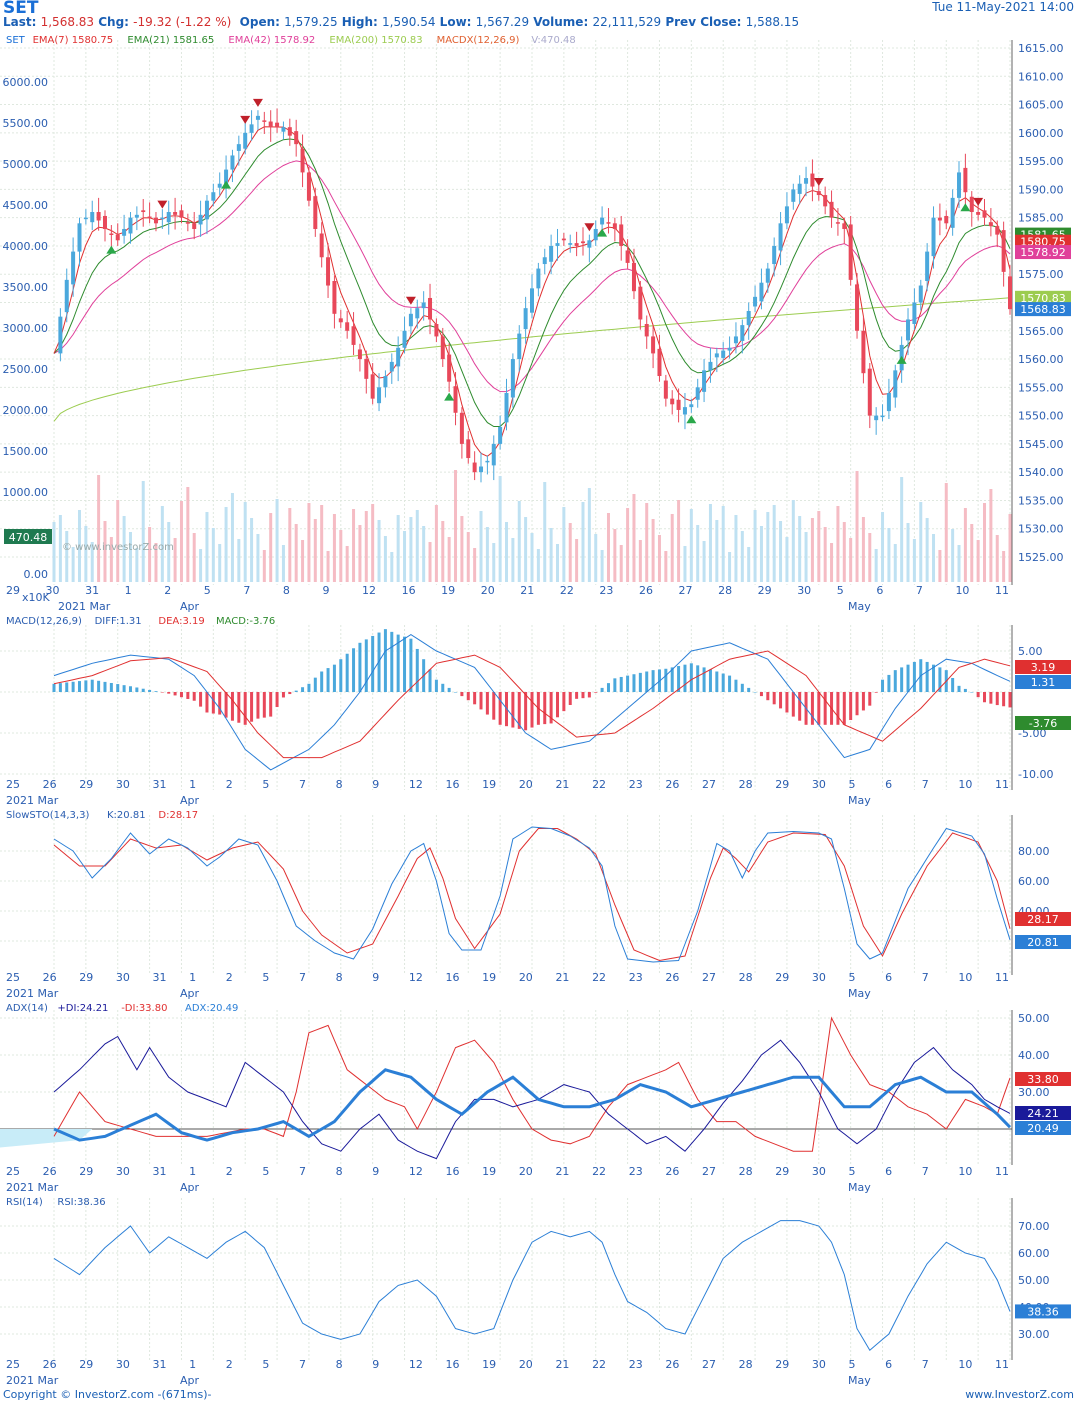  I want to click on macd-x-label: 29, so click(782, 784).